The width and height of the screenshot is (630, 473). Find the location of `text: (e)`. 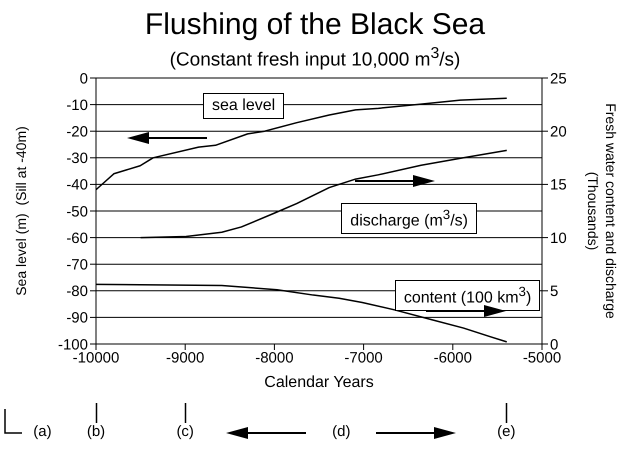

text: (e) is located at coordinates (506, 431).